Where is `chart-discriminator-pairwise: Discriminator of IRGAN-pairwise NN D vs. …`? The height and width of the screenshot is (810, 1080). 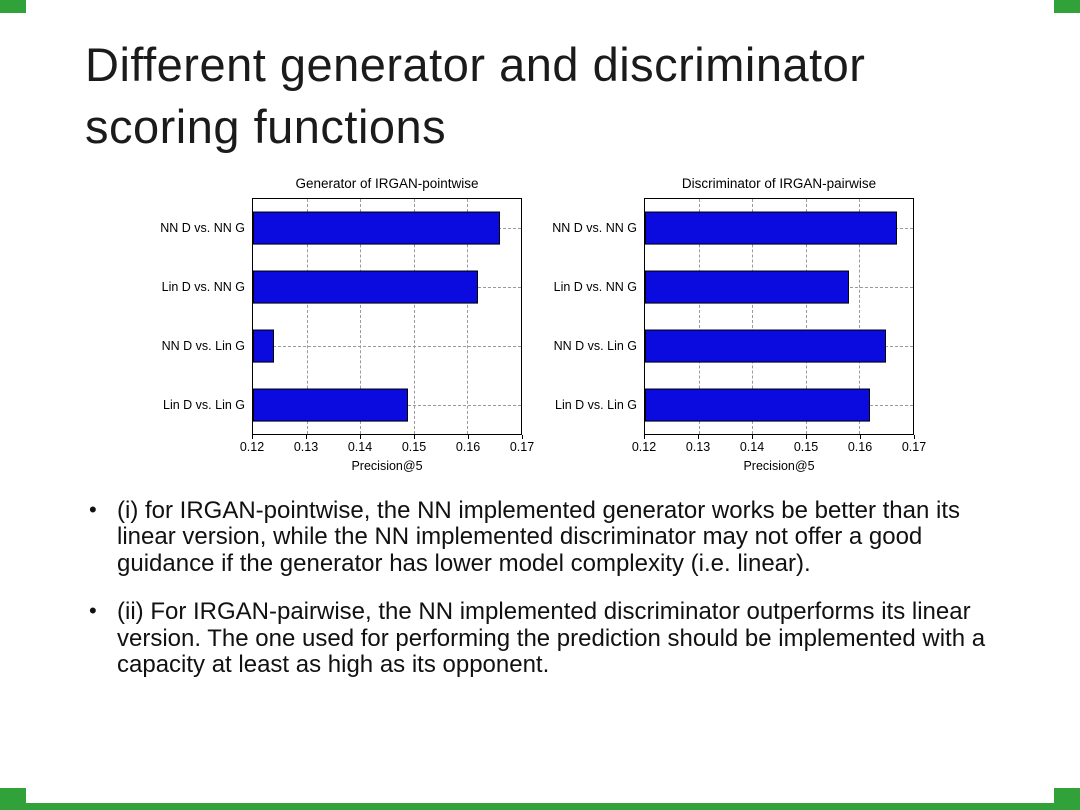 chart-discriminator-pairwise: Discriminator of IRGAN-pairwise NN D vs. … is located at coordinates (739, 324).